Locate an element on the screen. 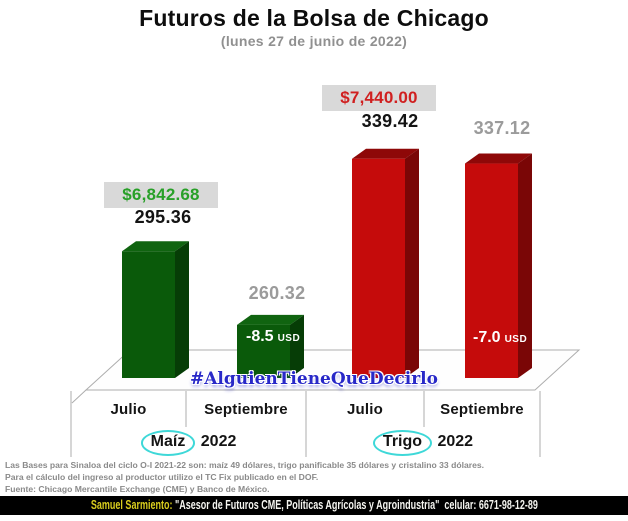 This screenshot has height=521, width=628. on-bar-note-maiz-septiembre: -8.5 USD is located at coordinates (273, 337).